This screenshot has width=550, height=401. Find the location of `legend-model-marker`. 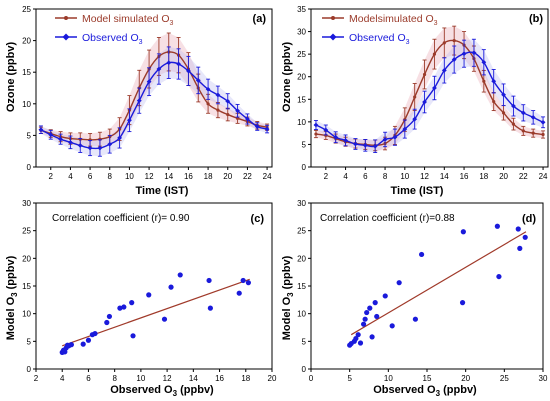

legend-model-marker is located at coordinates (333, 18).